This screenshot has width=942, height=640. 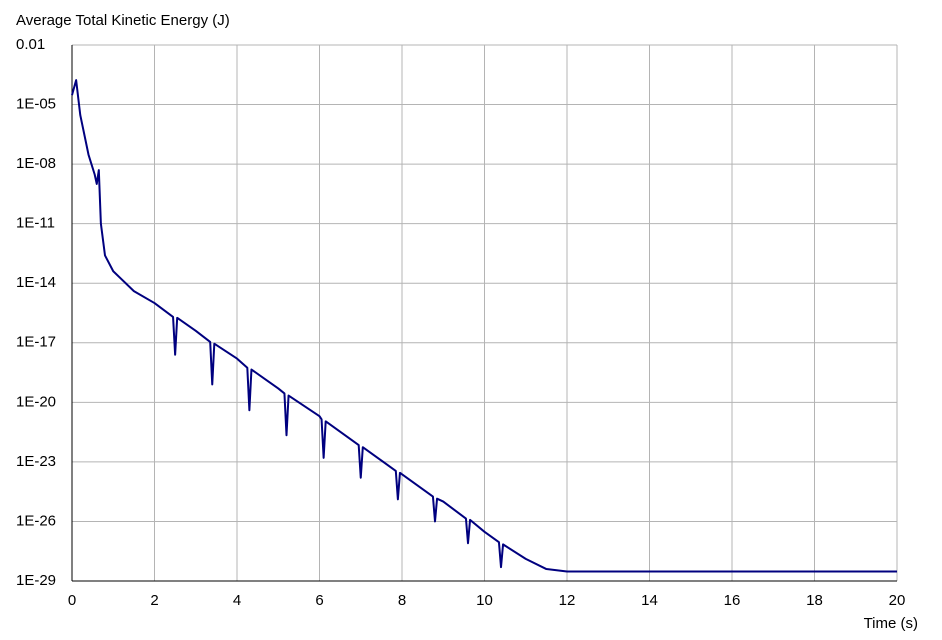 What do you see at coordinates (36, 520) in the screenshot?
I see `y-tick-label: 1E-26` at bounding box center [36, 520].